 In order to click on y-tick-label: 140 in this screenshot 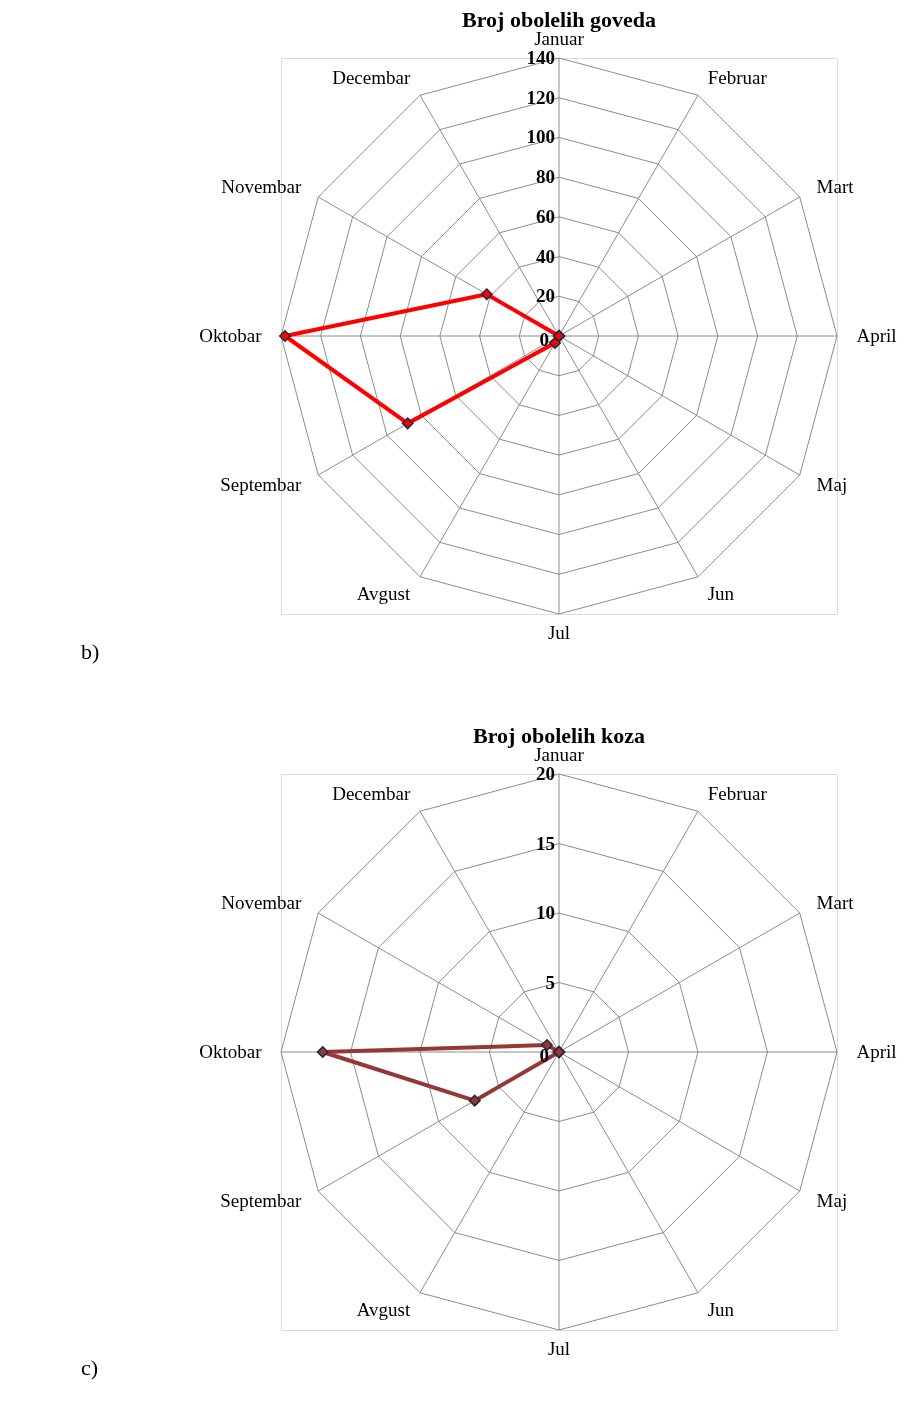, I will do `click(540, 57)`.